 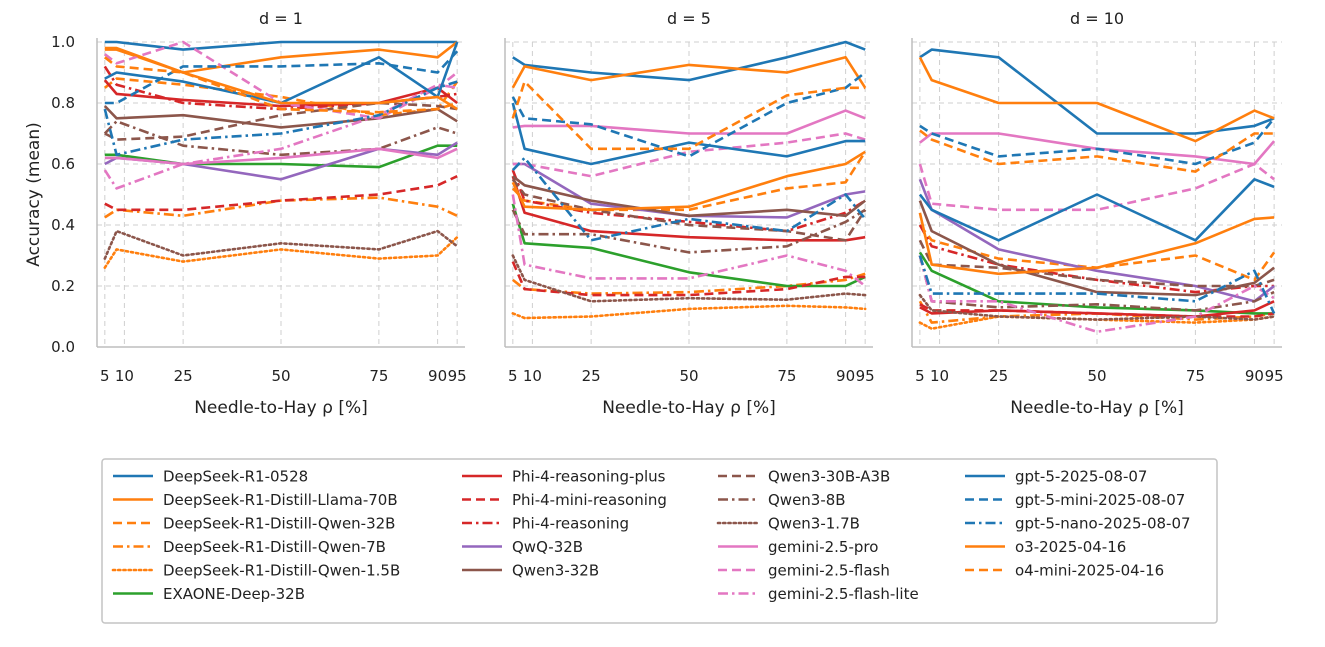 What do you see at coordinates (1103, 524) in the screenshot?
I see `legend-label: gpt-5-nano-2025-08-07` at bounding box center [1103, 524].